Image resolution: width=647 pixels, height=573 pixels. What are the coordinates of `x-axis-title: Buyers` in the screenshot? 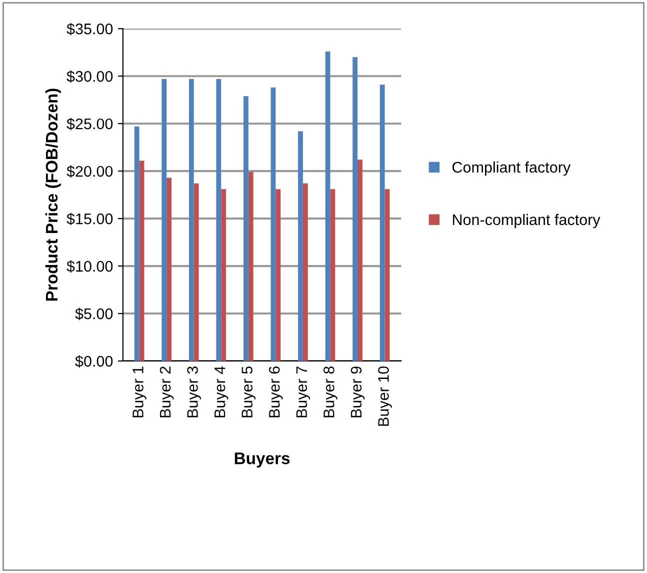 It's located at (262, 460).